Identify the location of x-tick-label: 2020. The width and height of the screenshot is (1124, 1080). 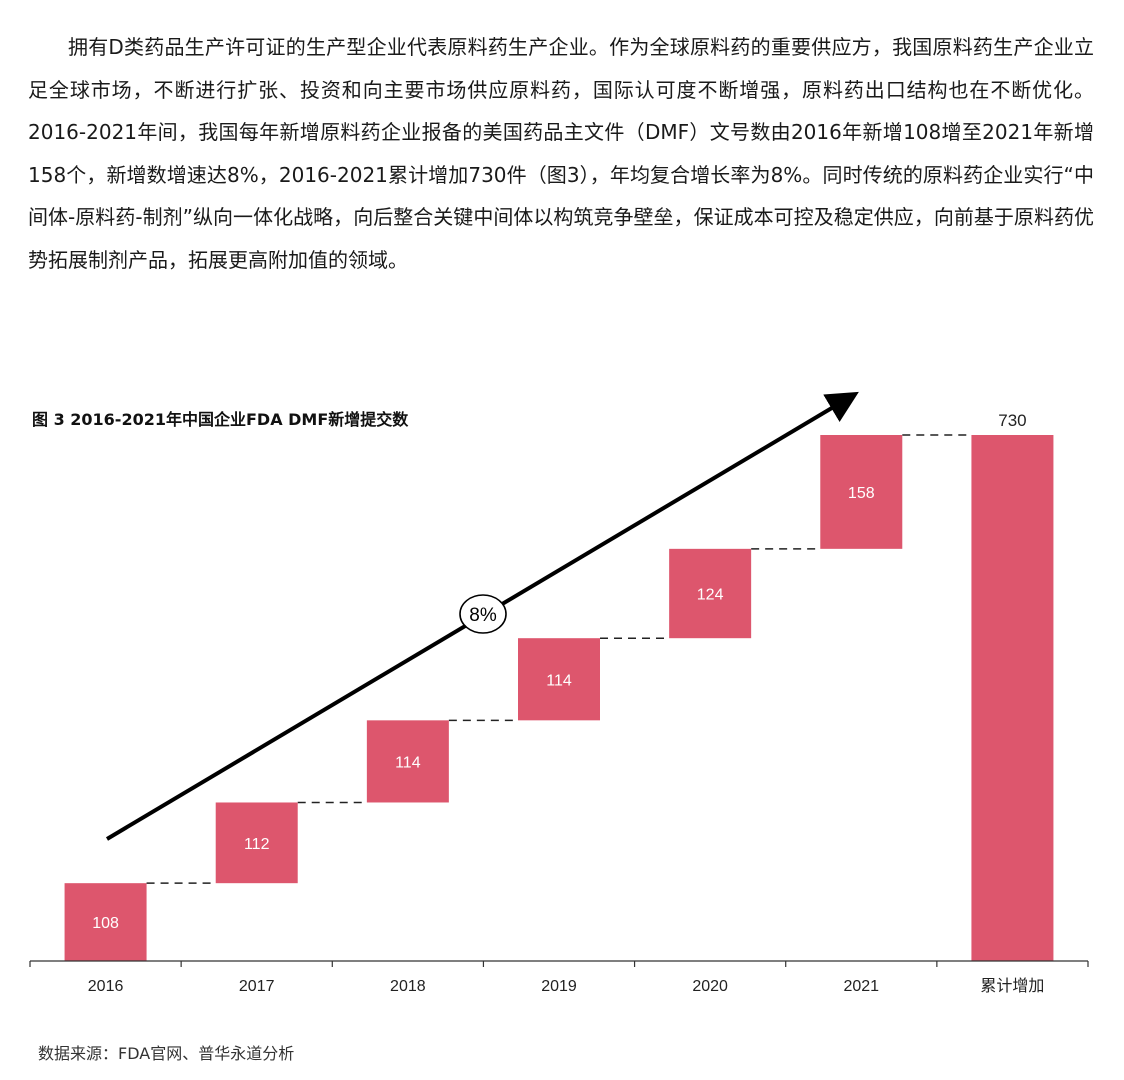
(710, 986).